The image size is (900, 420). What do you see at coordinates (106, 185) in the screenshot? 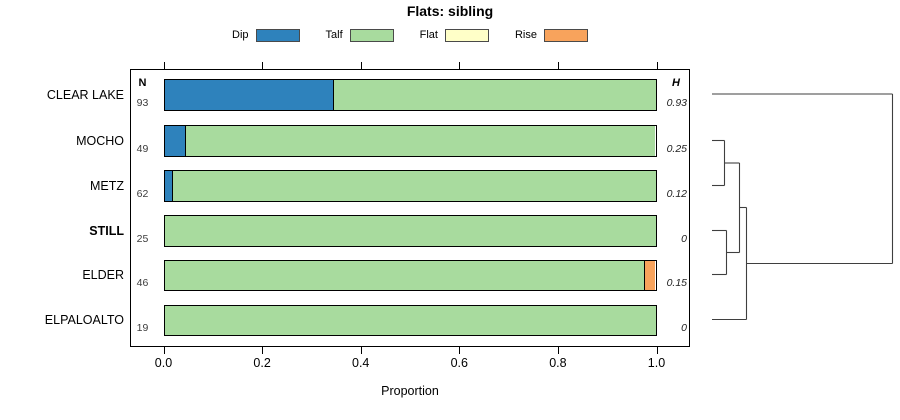
I see `row-label-metz: METZ` at bounding box center [106, 185].